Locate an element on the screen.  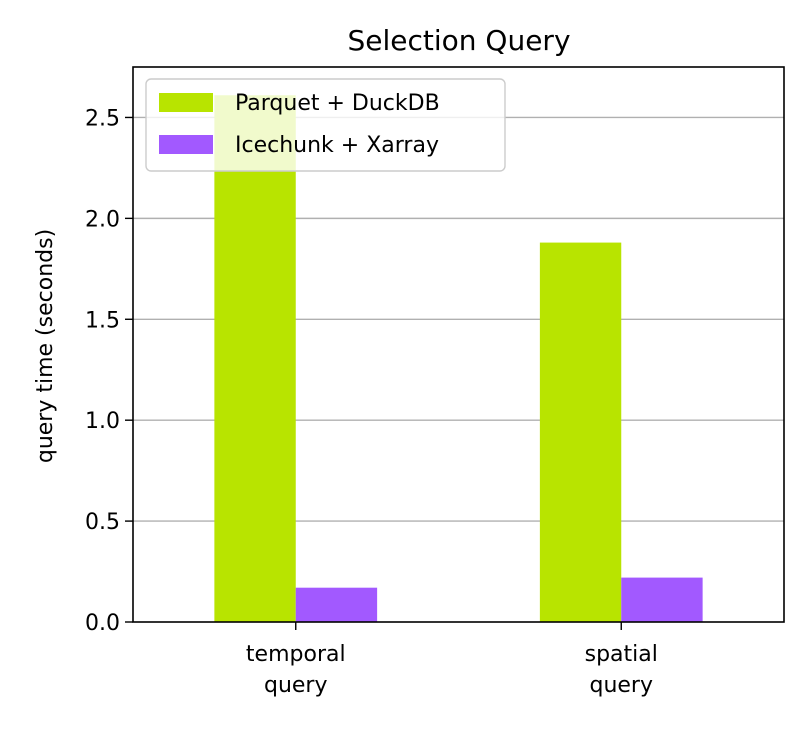
y-tick-label: 0.5 is located at coordinates (102, 522).